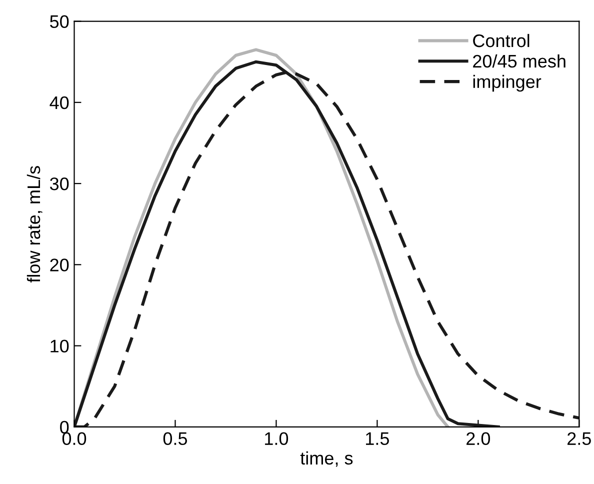  Describe the element at coordinates (59, 103) in the screenshot. I see `y-tick-label: 40` at that location.